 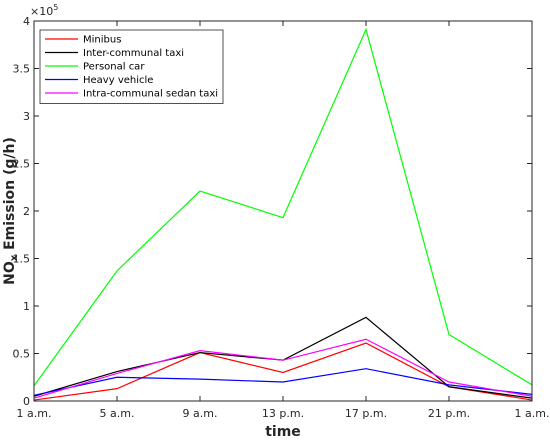 I want to click on x-tick-label: 17 p.m., so click(x=366, y=413).